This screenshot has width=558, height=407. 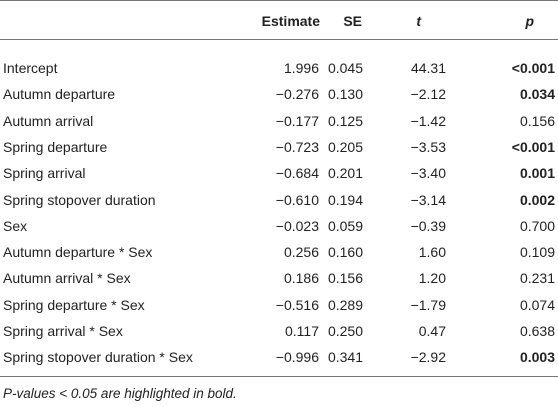 I want to click on se-cell: 0.205, so click(x=345, y=146).